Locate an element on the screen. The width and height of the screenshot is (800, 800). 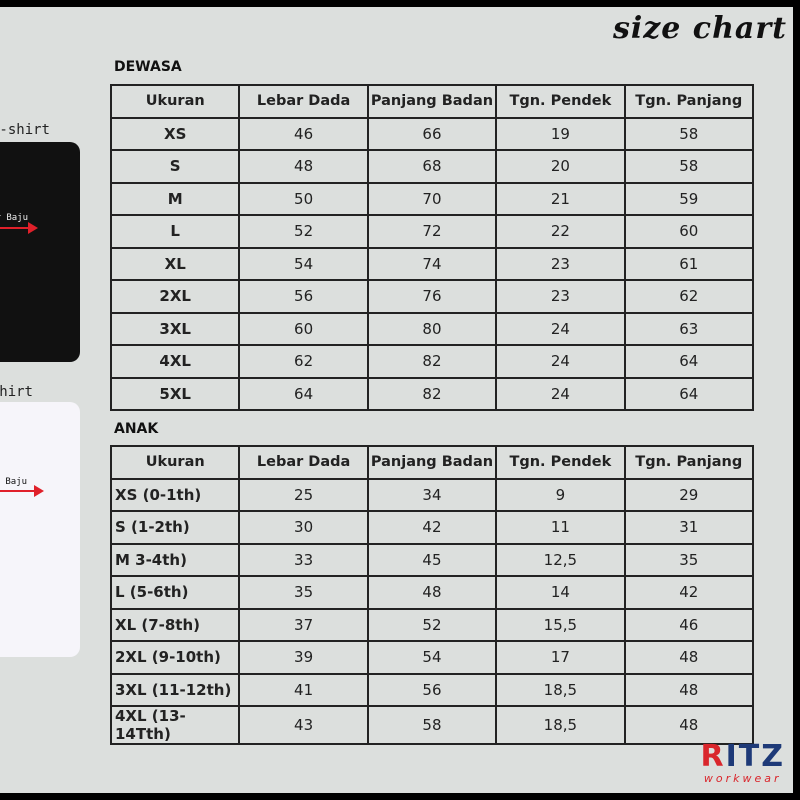
measurement-cell: 9 is located at coordinates (560, 494).